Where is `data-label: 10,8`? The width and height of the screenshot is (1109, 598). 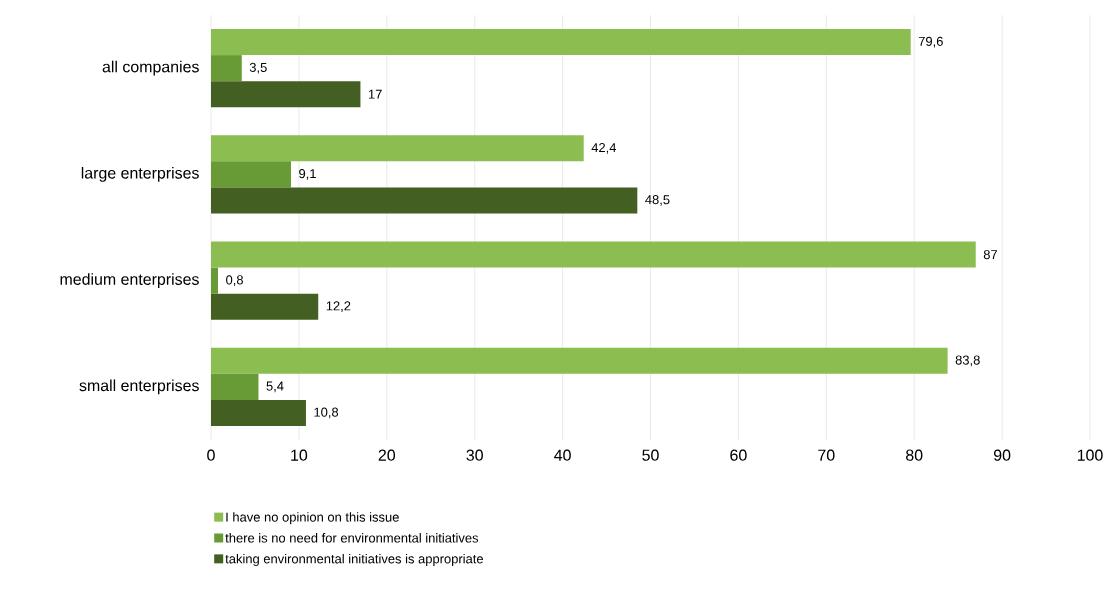 data-label: 10,8 is located at coordinates (326, 413).